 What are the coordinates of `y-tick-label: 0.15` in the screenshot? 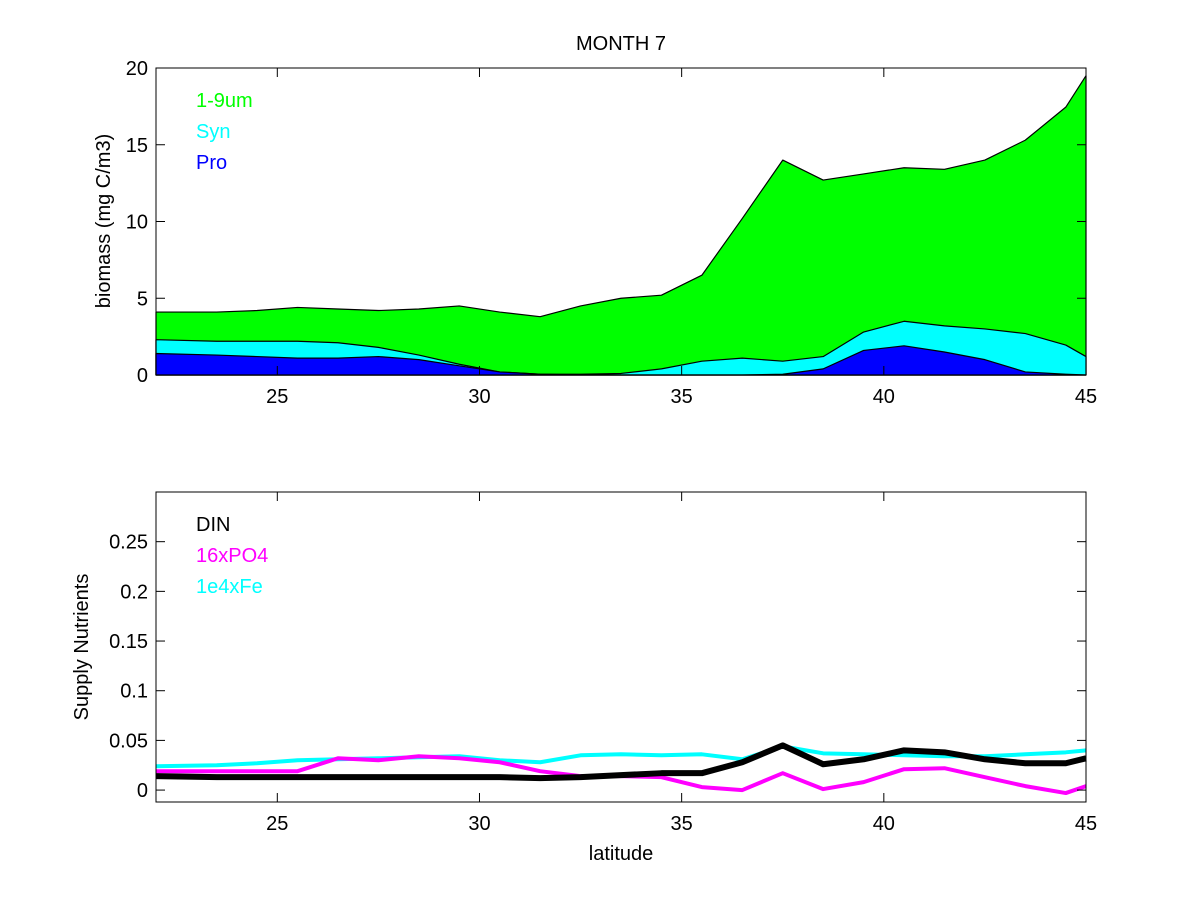 It's located at (128, 642).